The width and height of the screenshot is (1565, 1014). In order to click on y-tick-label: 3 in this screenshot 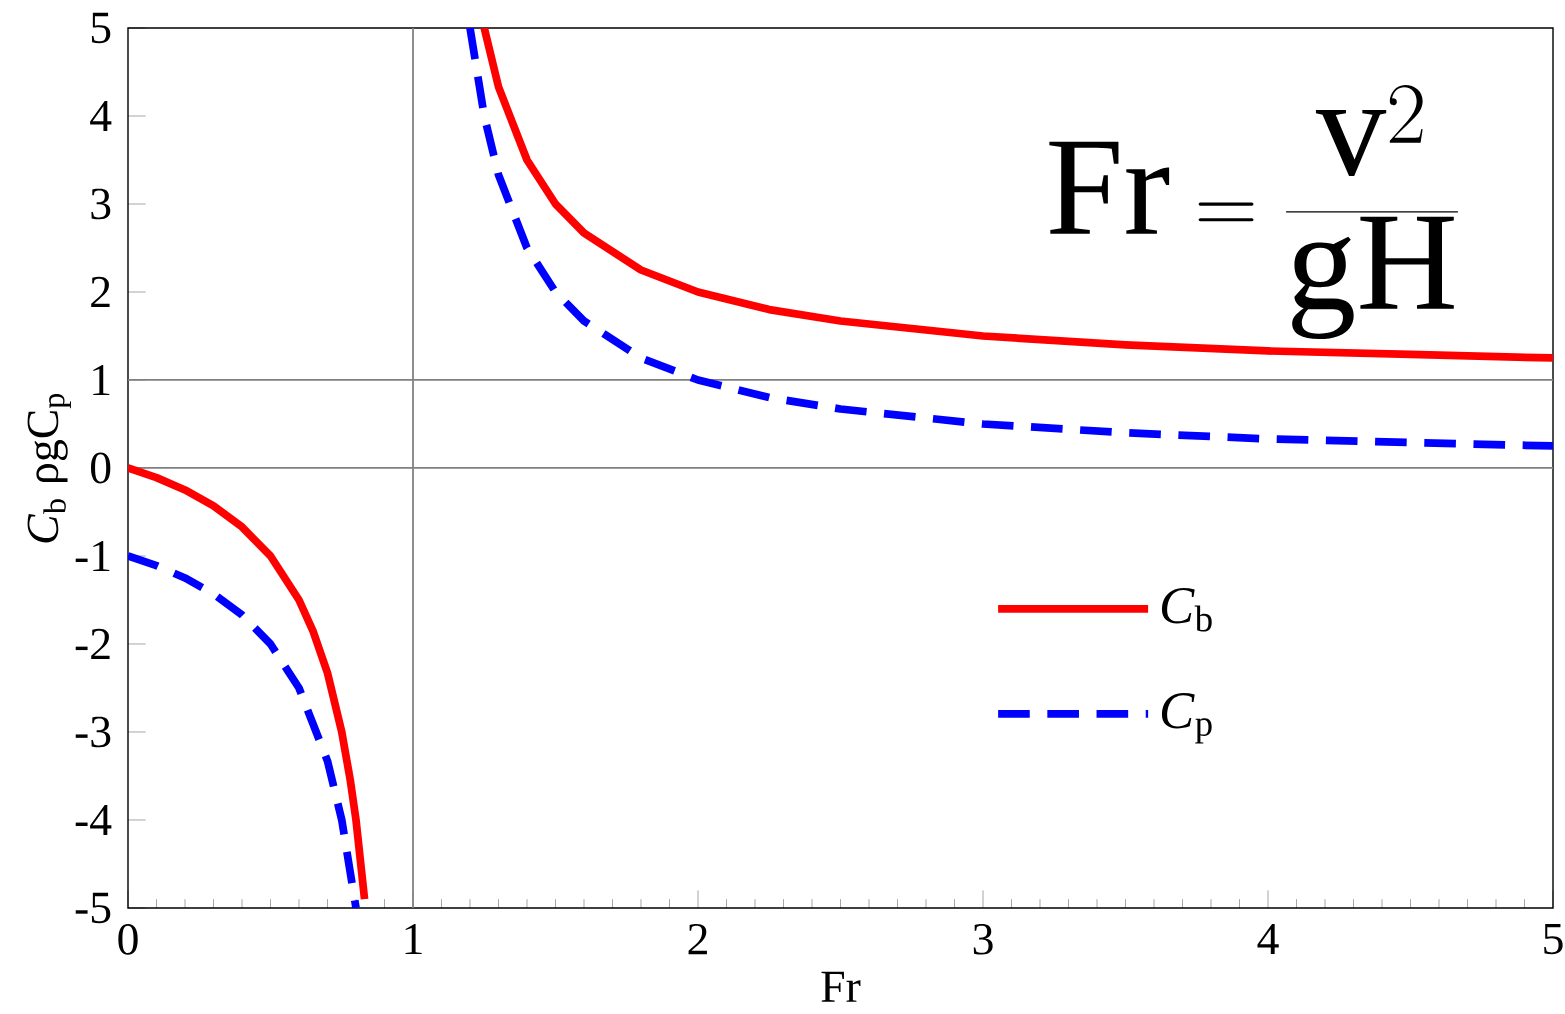, I will do `click(101, 204)`.